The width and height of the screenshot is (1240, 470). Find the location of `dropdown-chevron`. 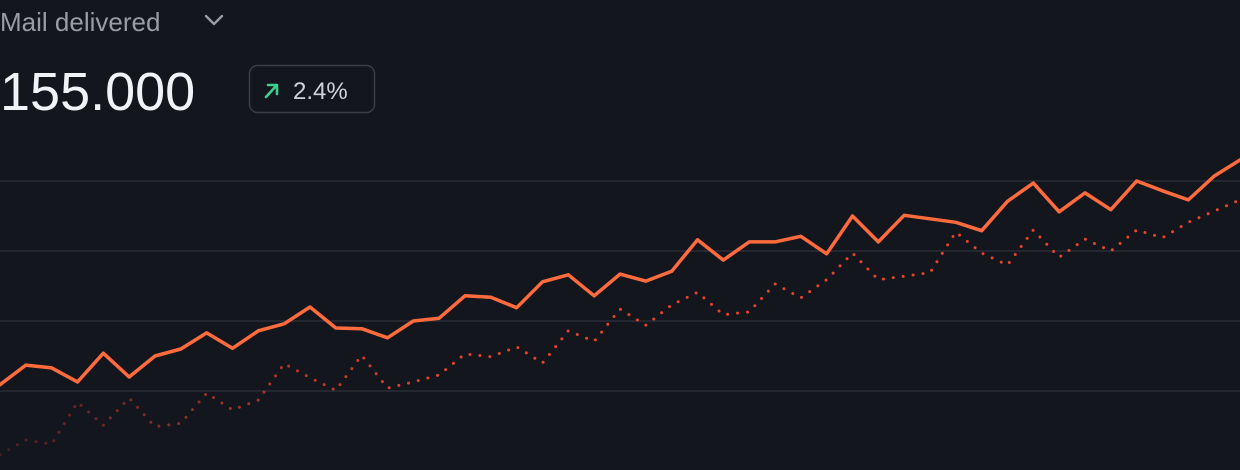

dropdown-chevron is located at coordinates (214, 20).